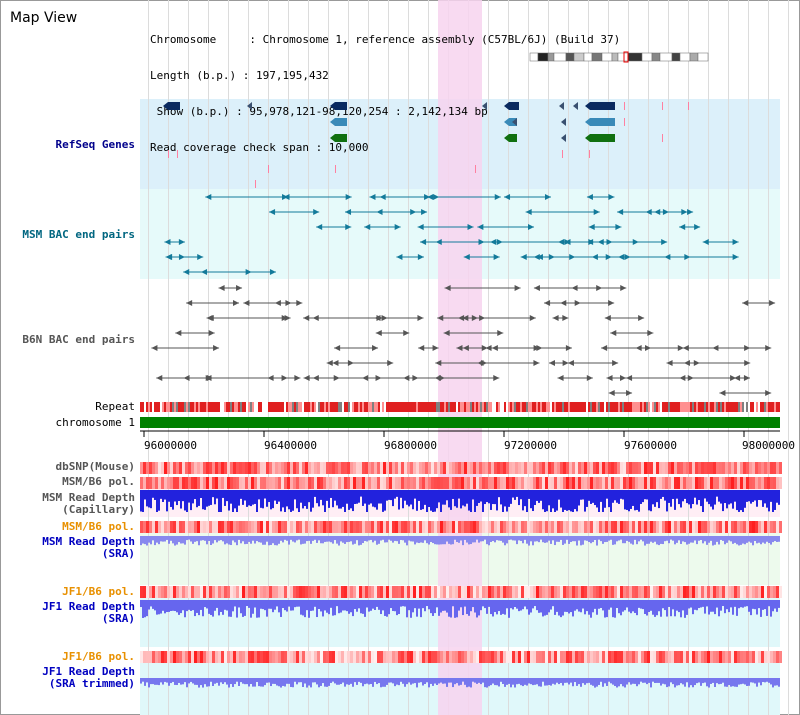  Describe the element at coordinates (98, 526) in the screenshot. I see `label-msm-b6-pol-2: MSM/B6 pol.` at that location.